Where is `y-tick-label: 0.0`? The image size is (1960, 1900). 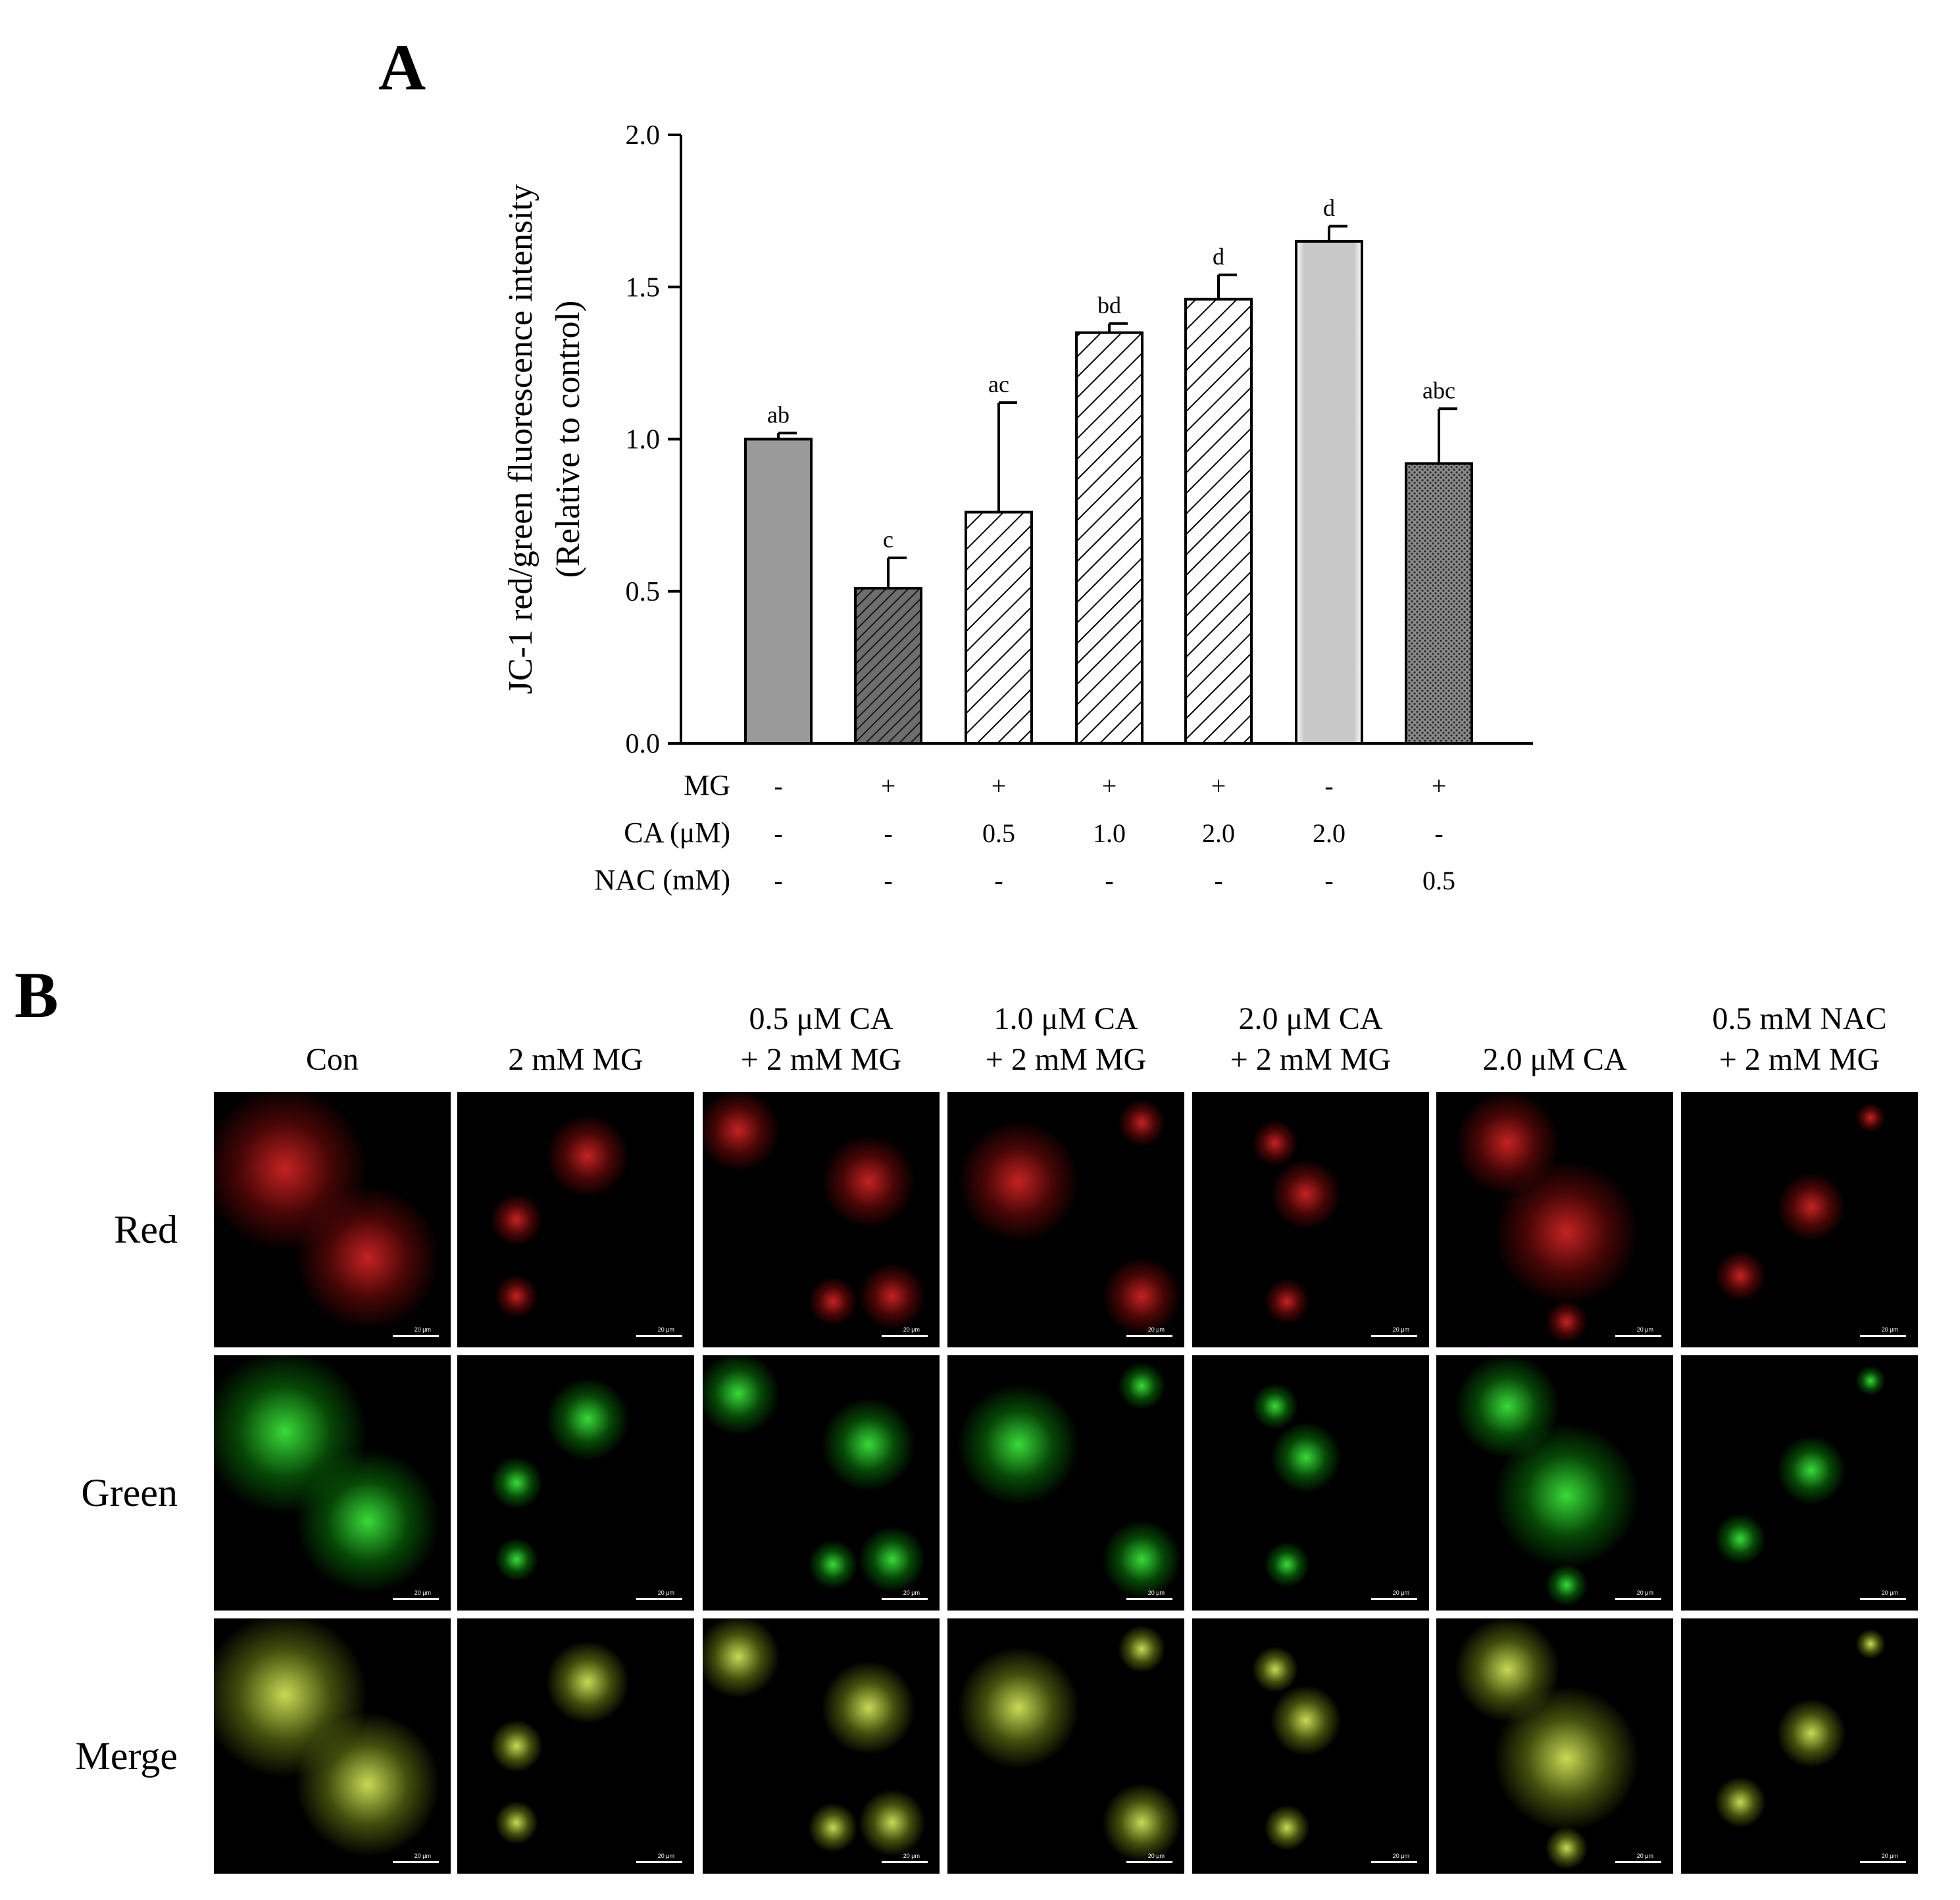 y-tick-label: 0.0 is located at coordinates (643, 744).